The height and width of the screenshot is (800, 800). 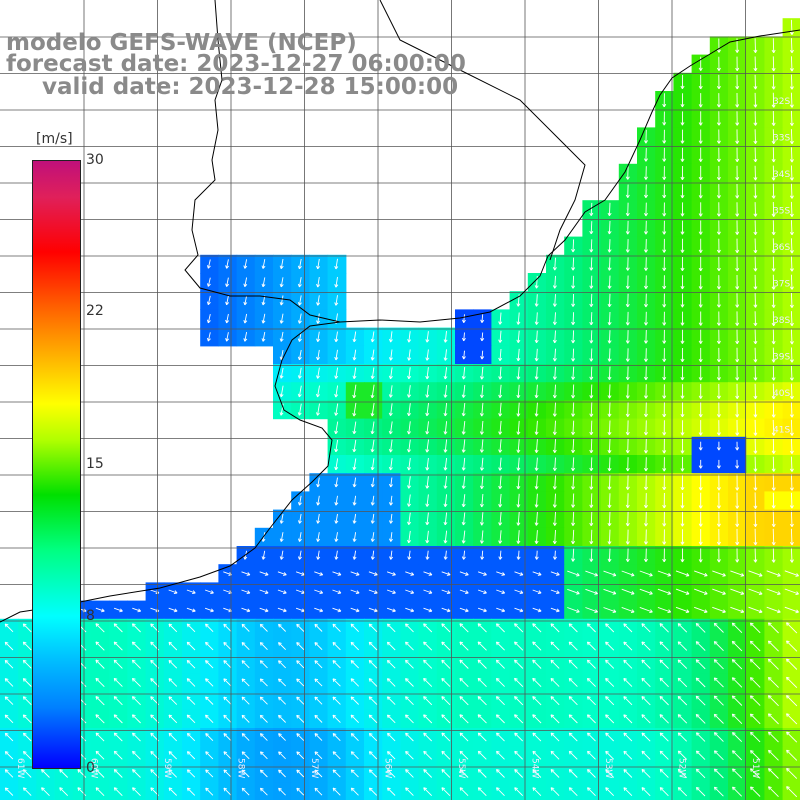 What do you see at coordinates (95, 464) in the screenshot?
I see `colorbar-tick: 15` at bounding box center [95, 464].